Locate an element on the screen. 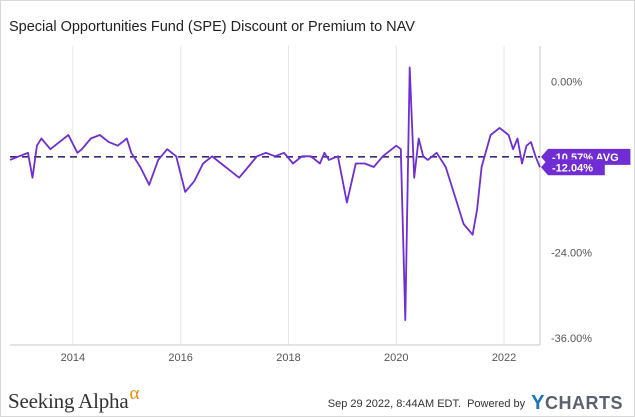  alpha-symbol-icon: α is located at coordinates (134, 393).